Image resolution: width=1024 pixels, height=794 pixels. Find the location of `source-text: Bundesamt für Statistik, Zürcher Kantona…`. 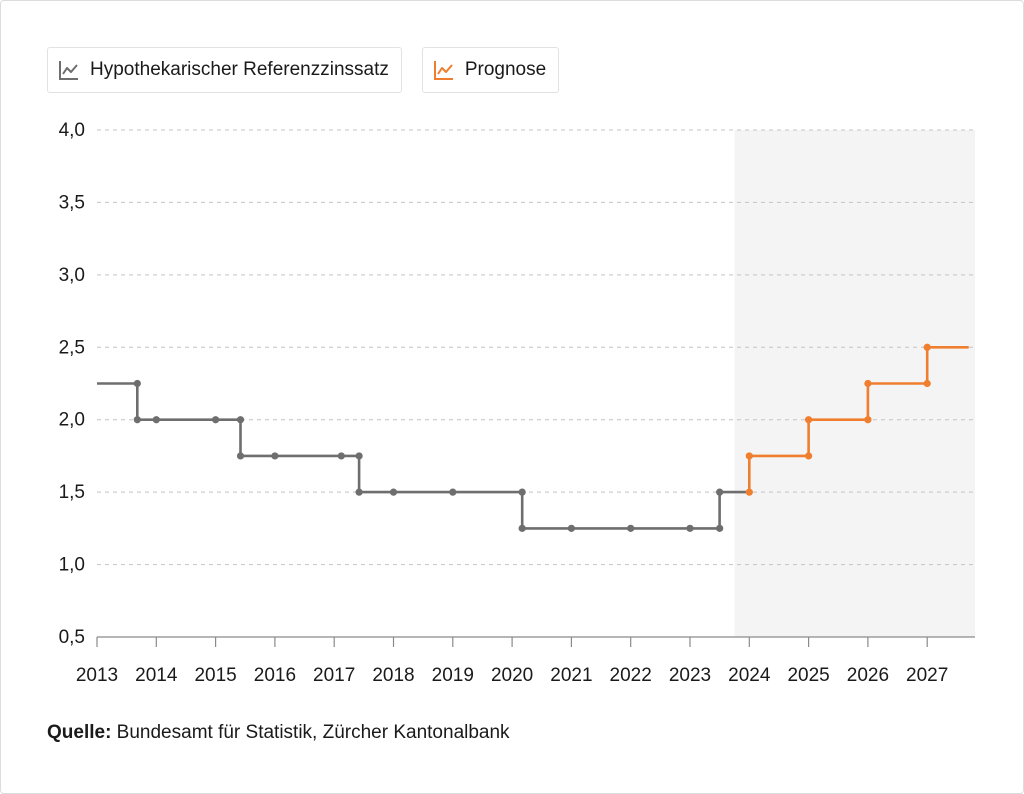

source-text: Bundesamt für Statistik, Zürcher Kantona… is located at coordinates (310, 732).